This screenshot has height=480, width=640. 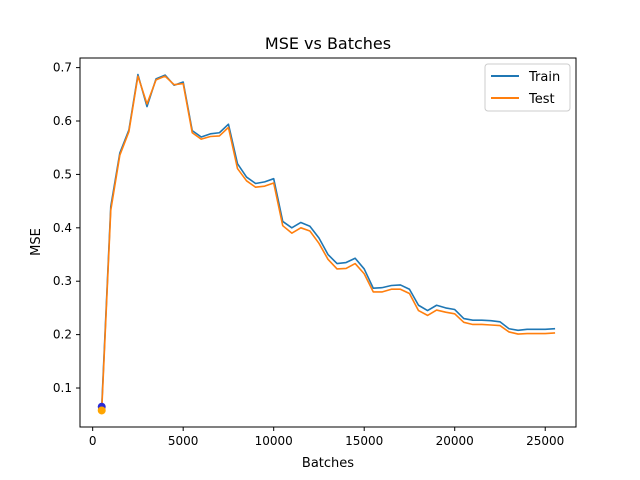 I want to click on x-axis-ticks: 0 5000 10000 15000 20000 25000, so click(x=326, y=437).